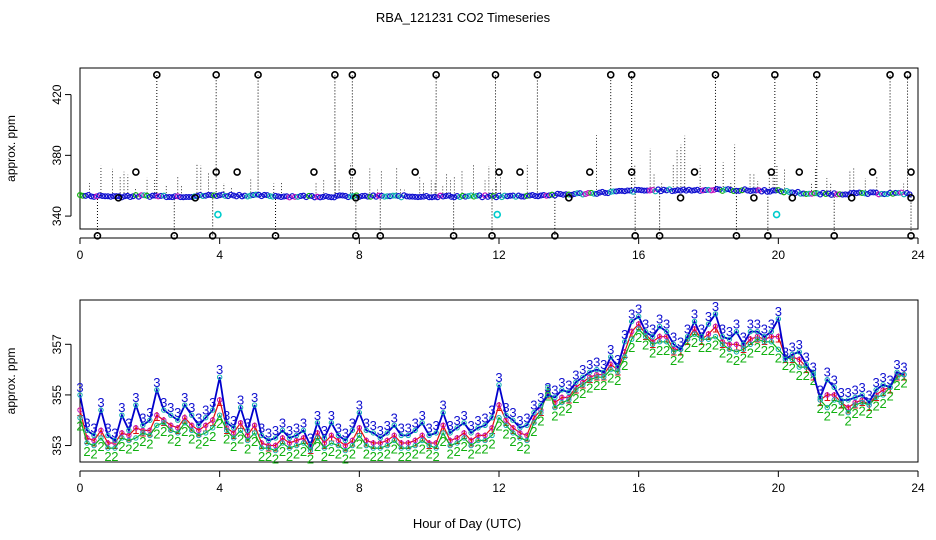 This screenshot has height=540, width=936. Describe the element at coordinates (258, 75) in the screenshot. I see `high-outlier-point` at that location.